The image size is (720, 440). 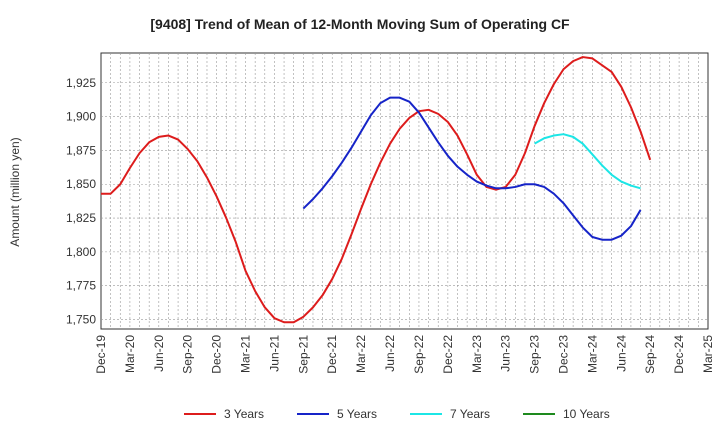 I want to click on x-tick-label: Dec-19, so click(x=101, y=354).